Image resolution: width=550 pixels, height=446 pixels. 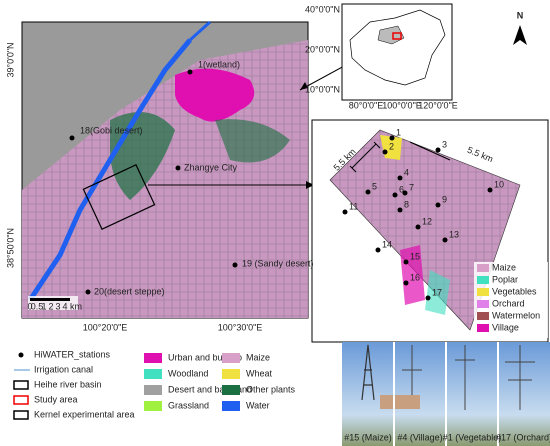 I want to click on legend-label: Kernel experimental area, so click(x=84, y=414).